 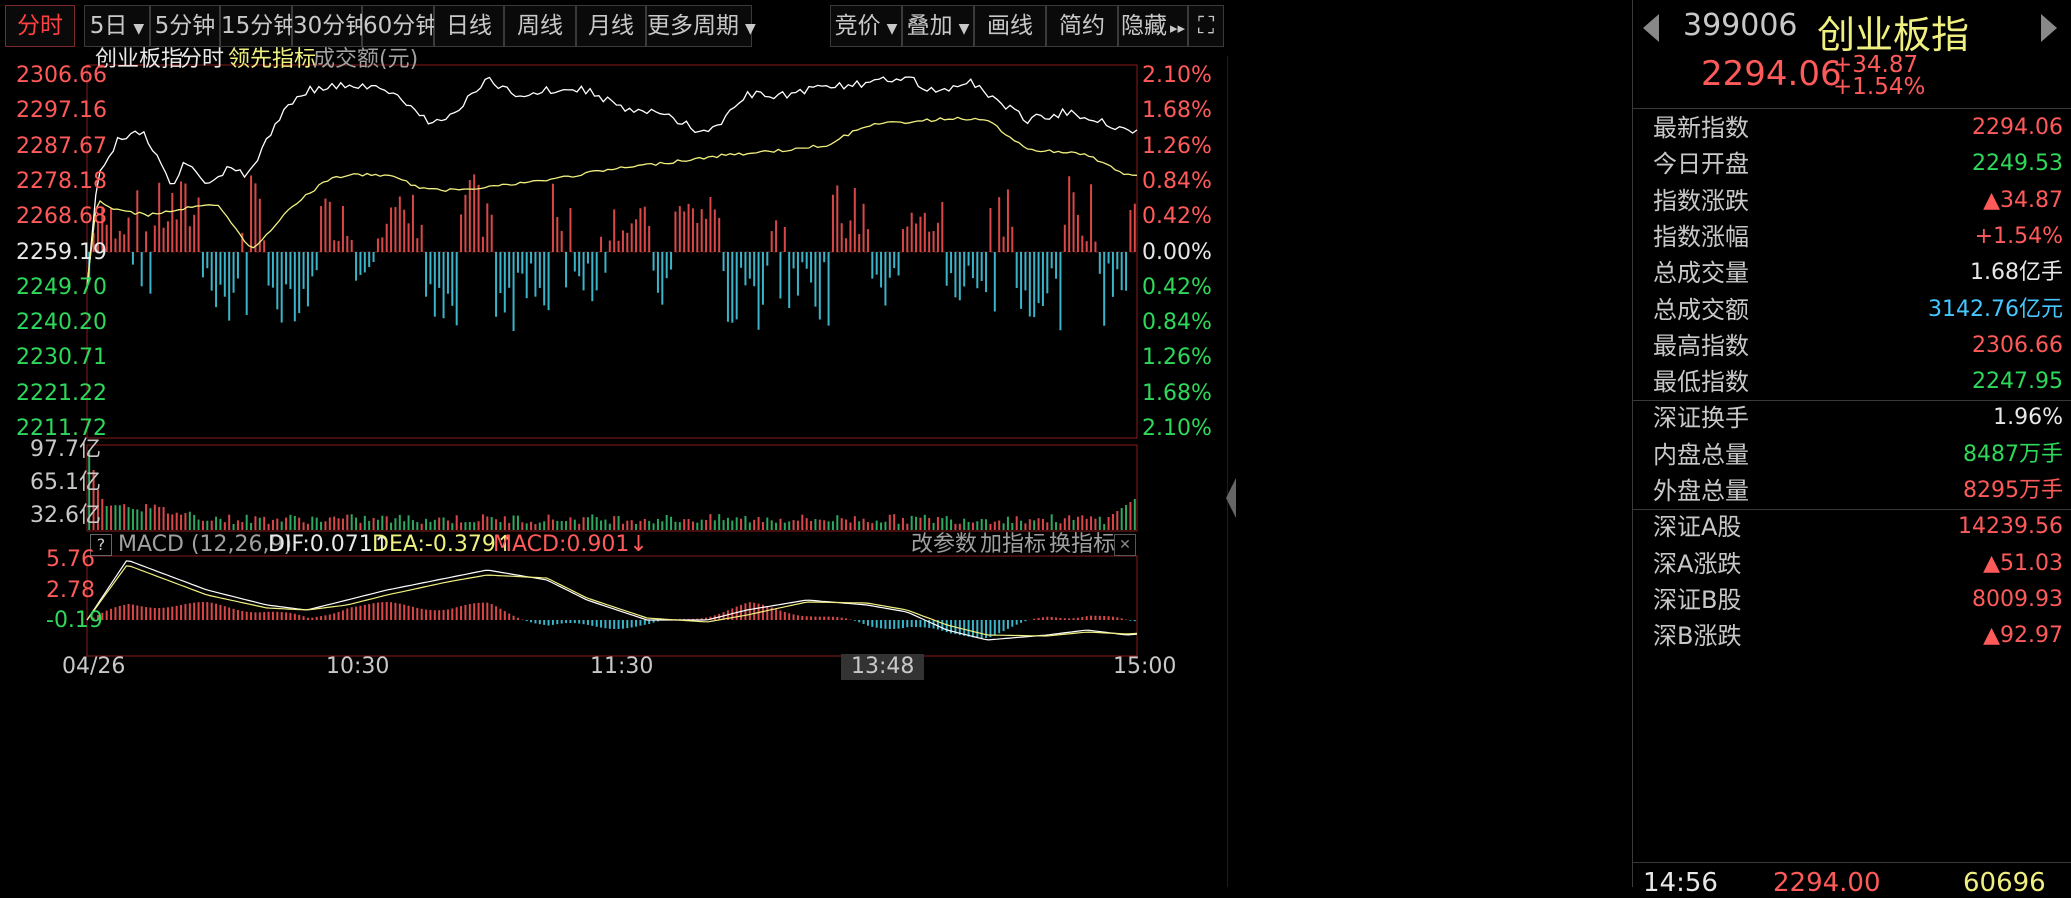 What do you see at coordinates (1853, 310) in the screenshot?
I see `quote-row: 总成交额 3142.76亿元` at bounding box center [1853, 310].